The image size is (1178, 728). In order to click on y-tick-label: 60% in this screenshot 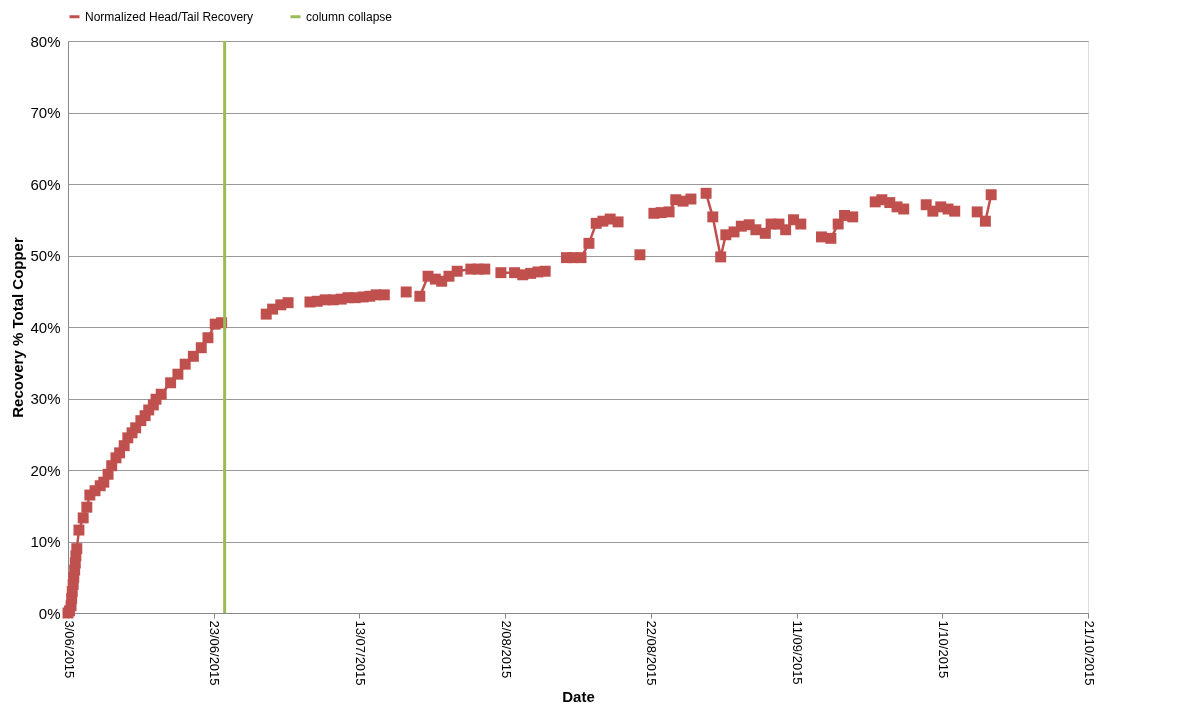, I will do `click(45, 184)`.